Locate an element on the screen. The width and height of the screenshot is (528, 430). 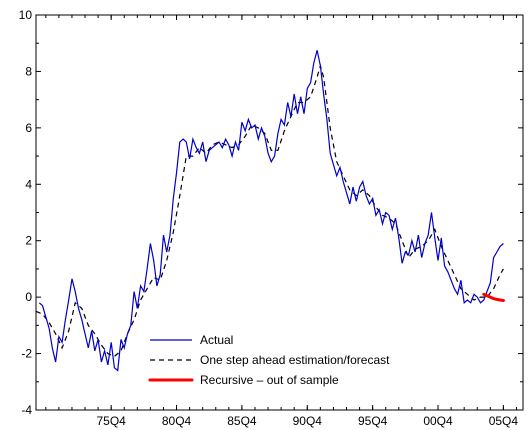
recursive-series-line is located at coordinates (493, 297).